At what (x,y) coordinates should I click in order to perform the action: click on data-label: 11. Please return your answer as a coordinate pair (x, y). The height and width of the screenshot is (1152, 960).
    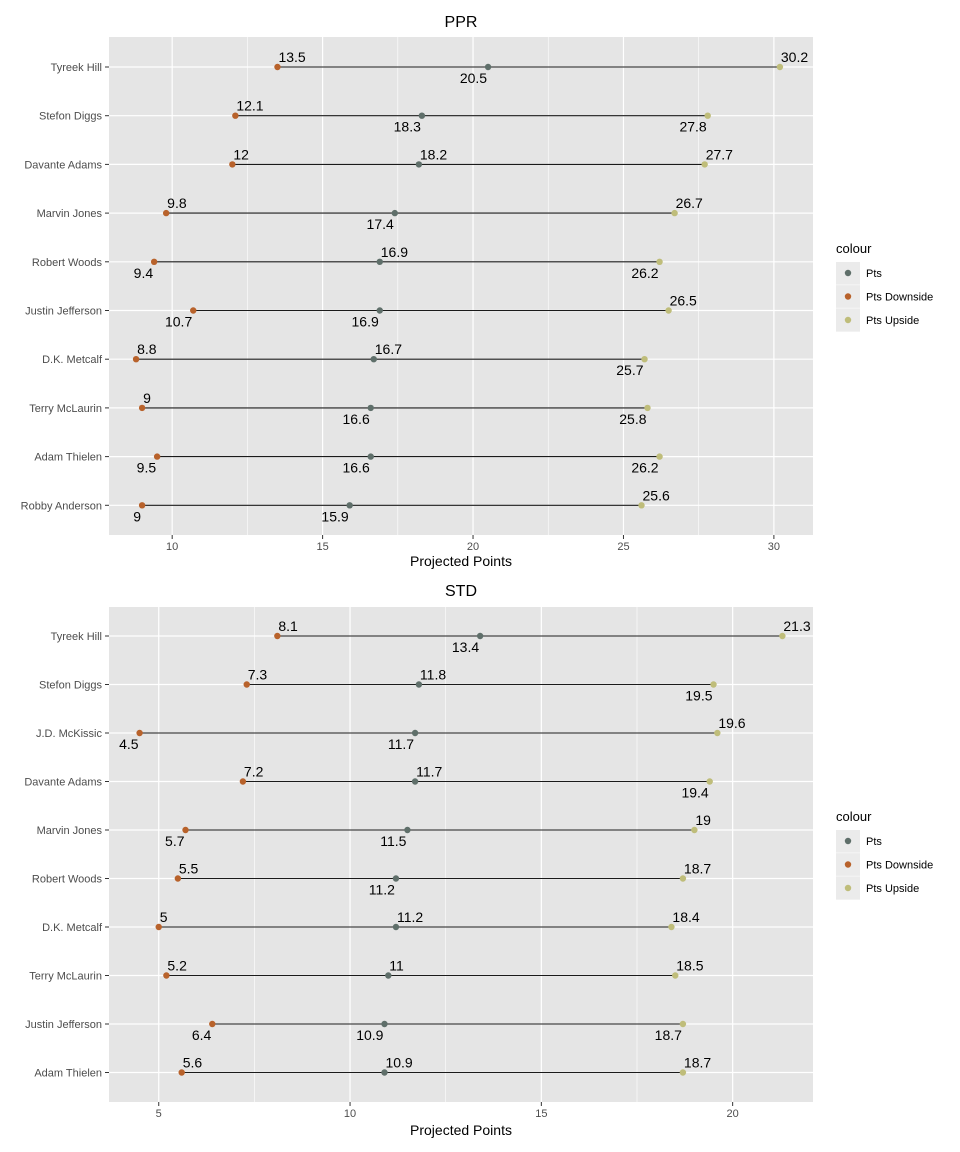
    Looking at the image, I should click on (396, 966).